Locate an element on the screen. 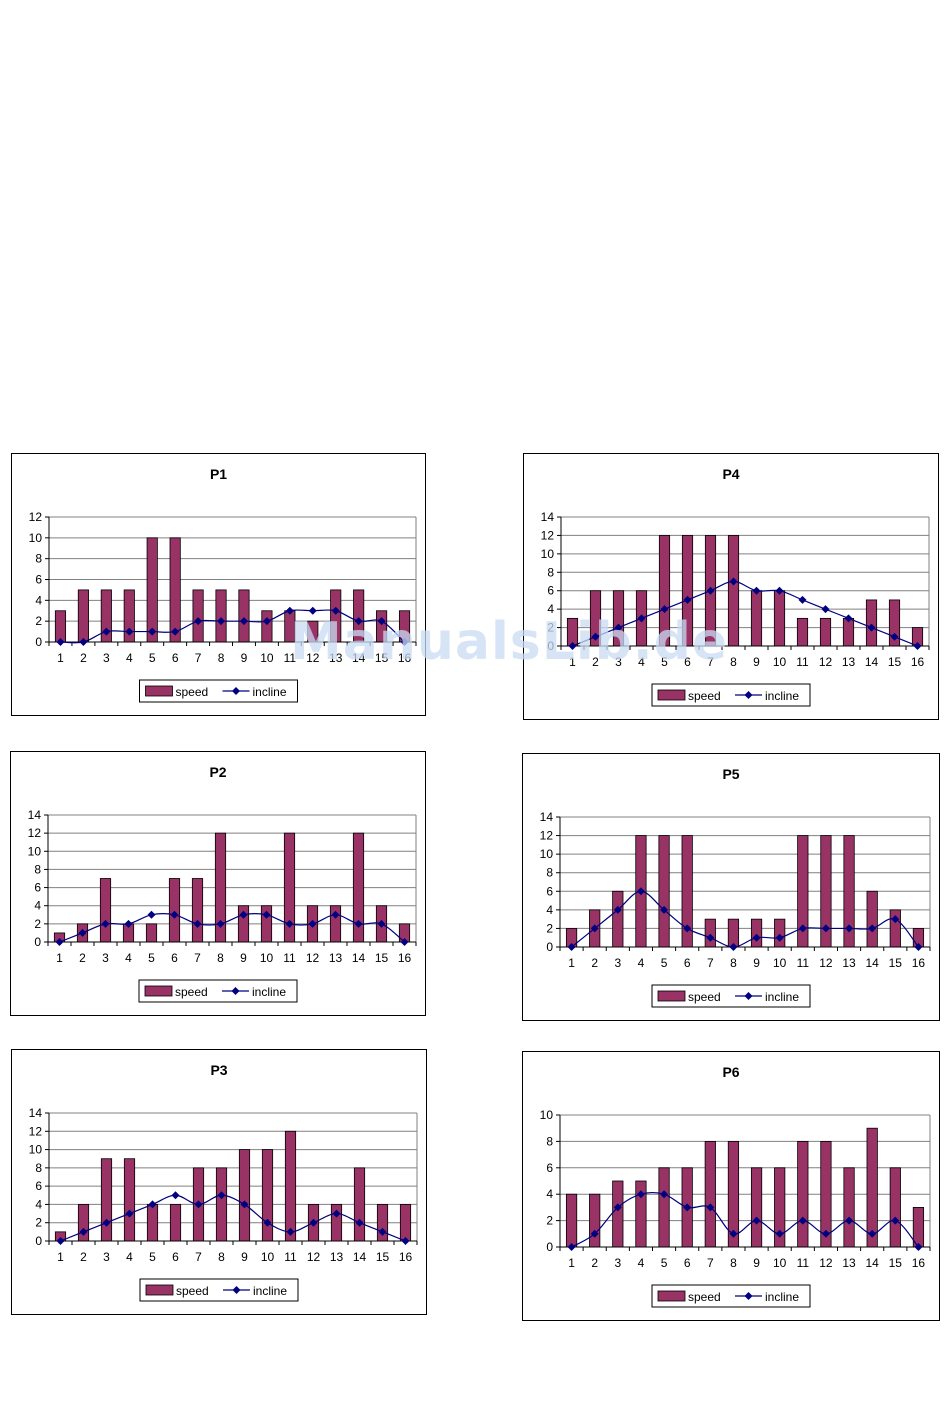 Image resolution: width=950 pixels, height=1401 pixels. x-tick-label: 13 is located at coordinates (336, 958).